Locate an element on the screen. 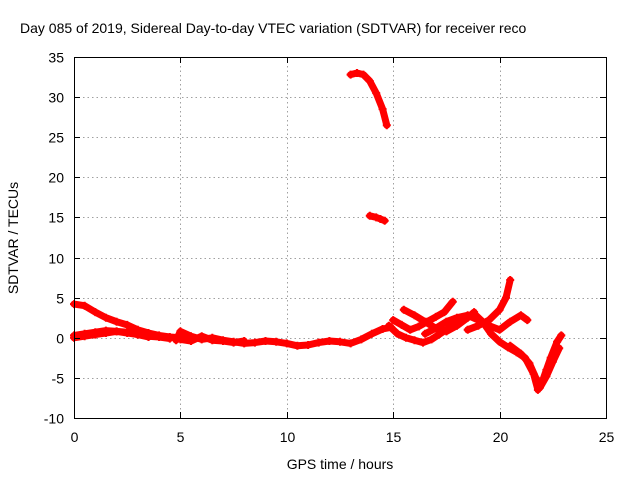 Image resolution: width=640 pixels, height=480 pixels. y-axis-label: SDTVAR / TECUs is located at coordinates (13, 238).